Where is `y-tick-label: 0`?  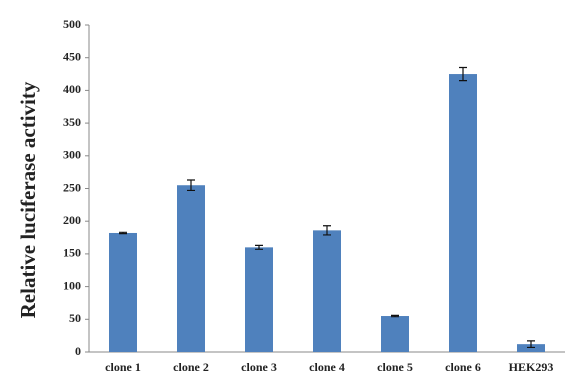 y-tick-label: 0 is located at coordinates (78, 351).